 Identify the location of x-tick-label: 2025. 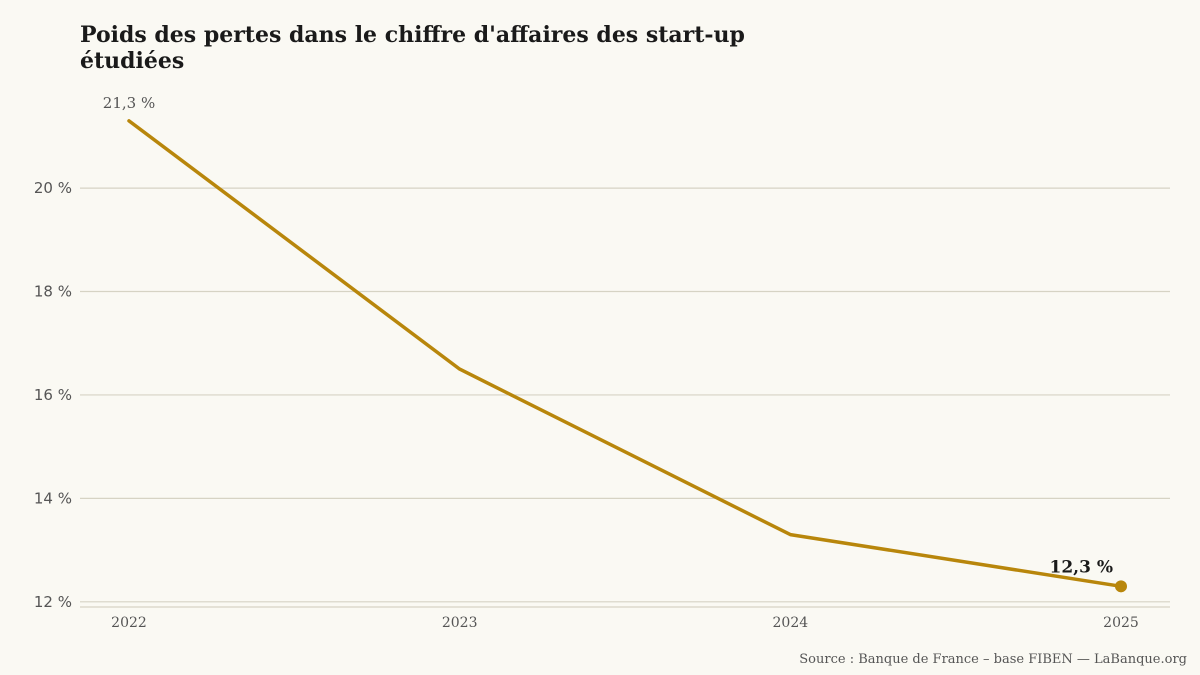
(1121, 623).